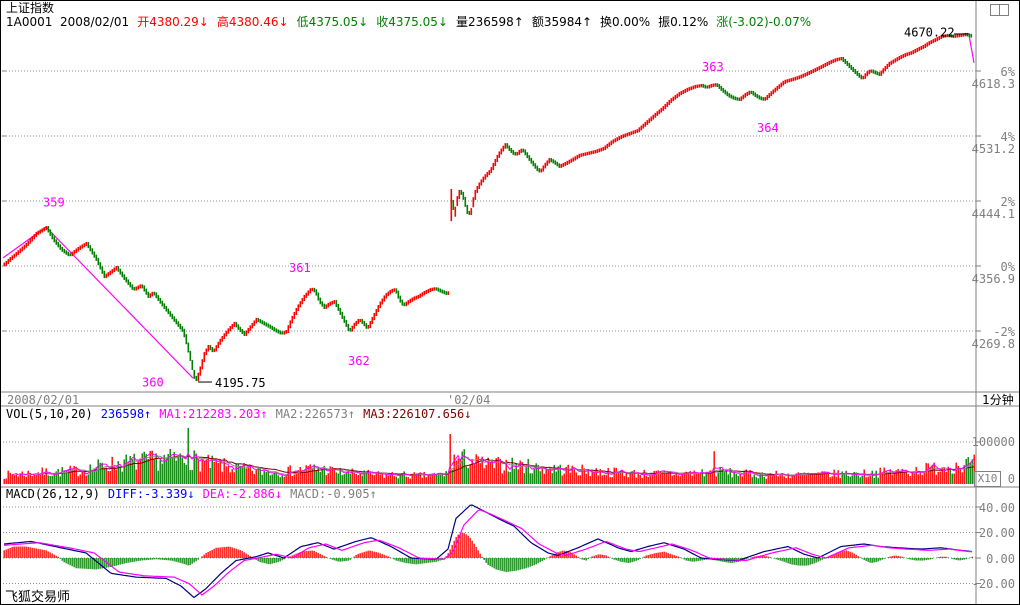  I want to click on macd-axis-label: 0.00, so click(1000, 559).